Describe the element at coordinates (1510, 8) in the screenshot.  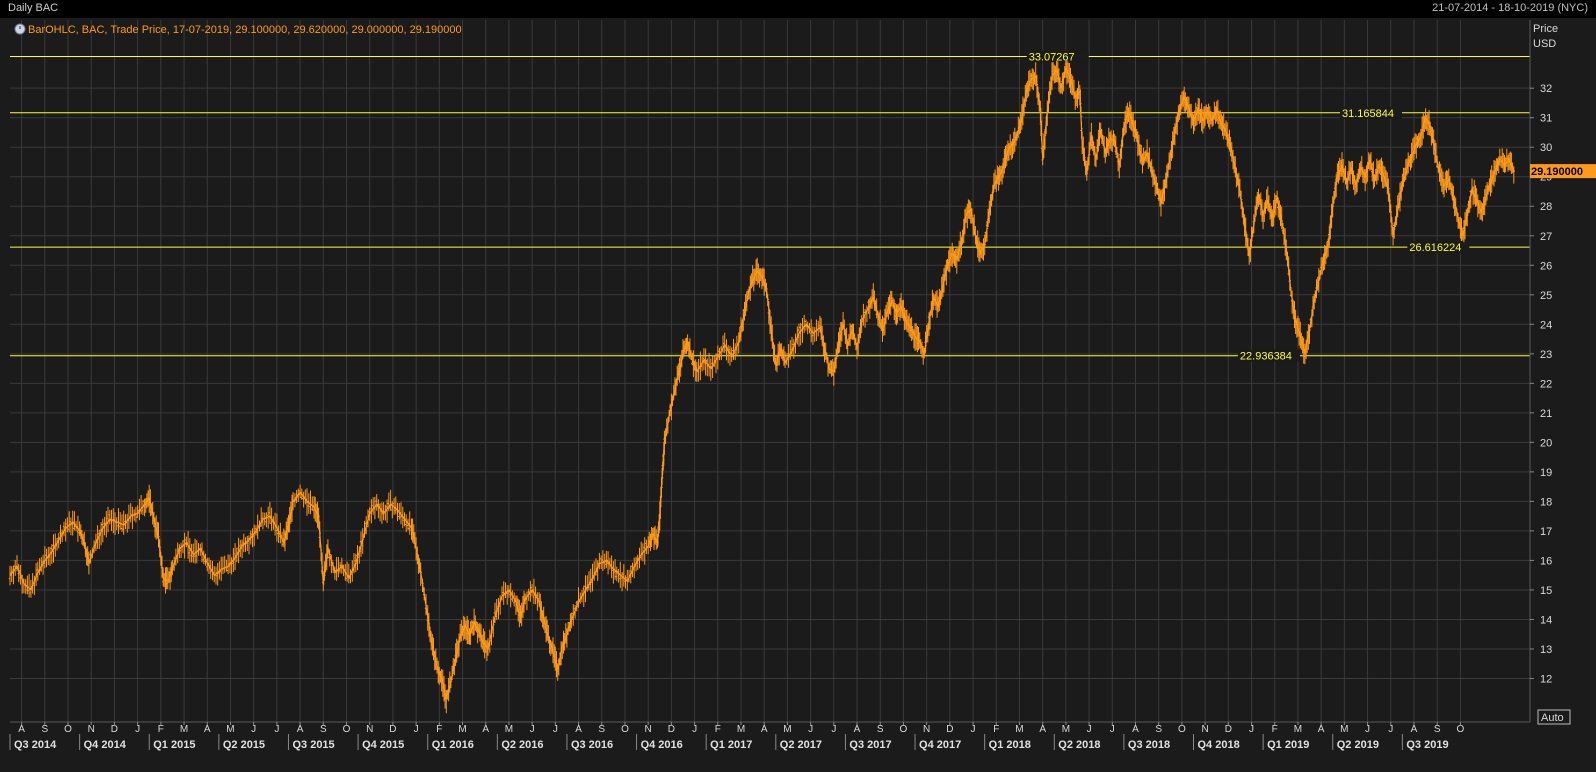
I see `date-range: 21-07-2014 - 18-10-2019 (NYC)` at that location.